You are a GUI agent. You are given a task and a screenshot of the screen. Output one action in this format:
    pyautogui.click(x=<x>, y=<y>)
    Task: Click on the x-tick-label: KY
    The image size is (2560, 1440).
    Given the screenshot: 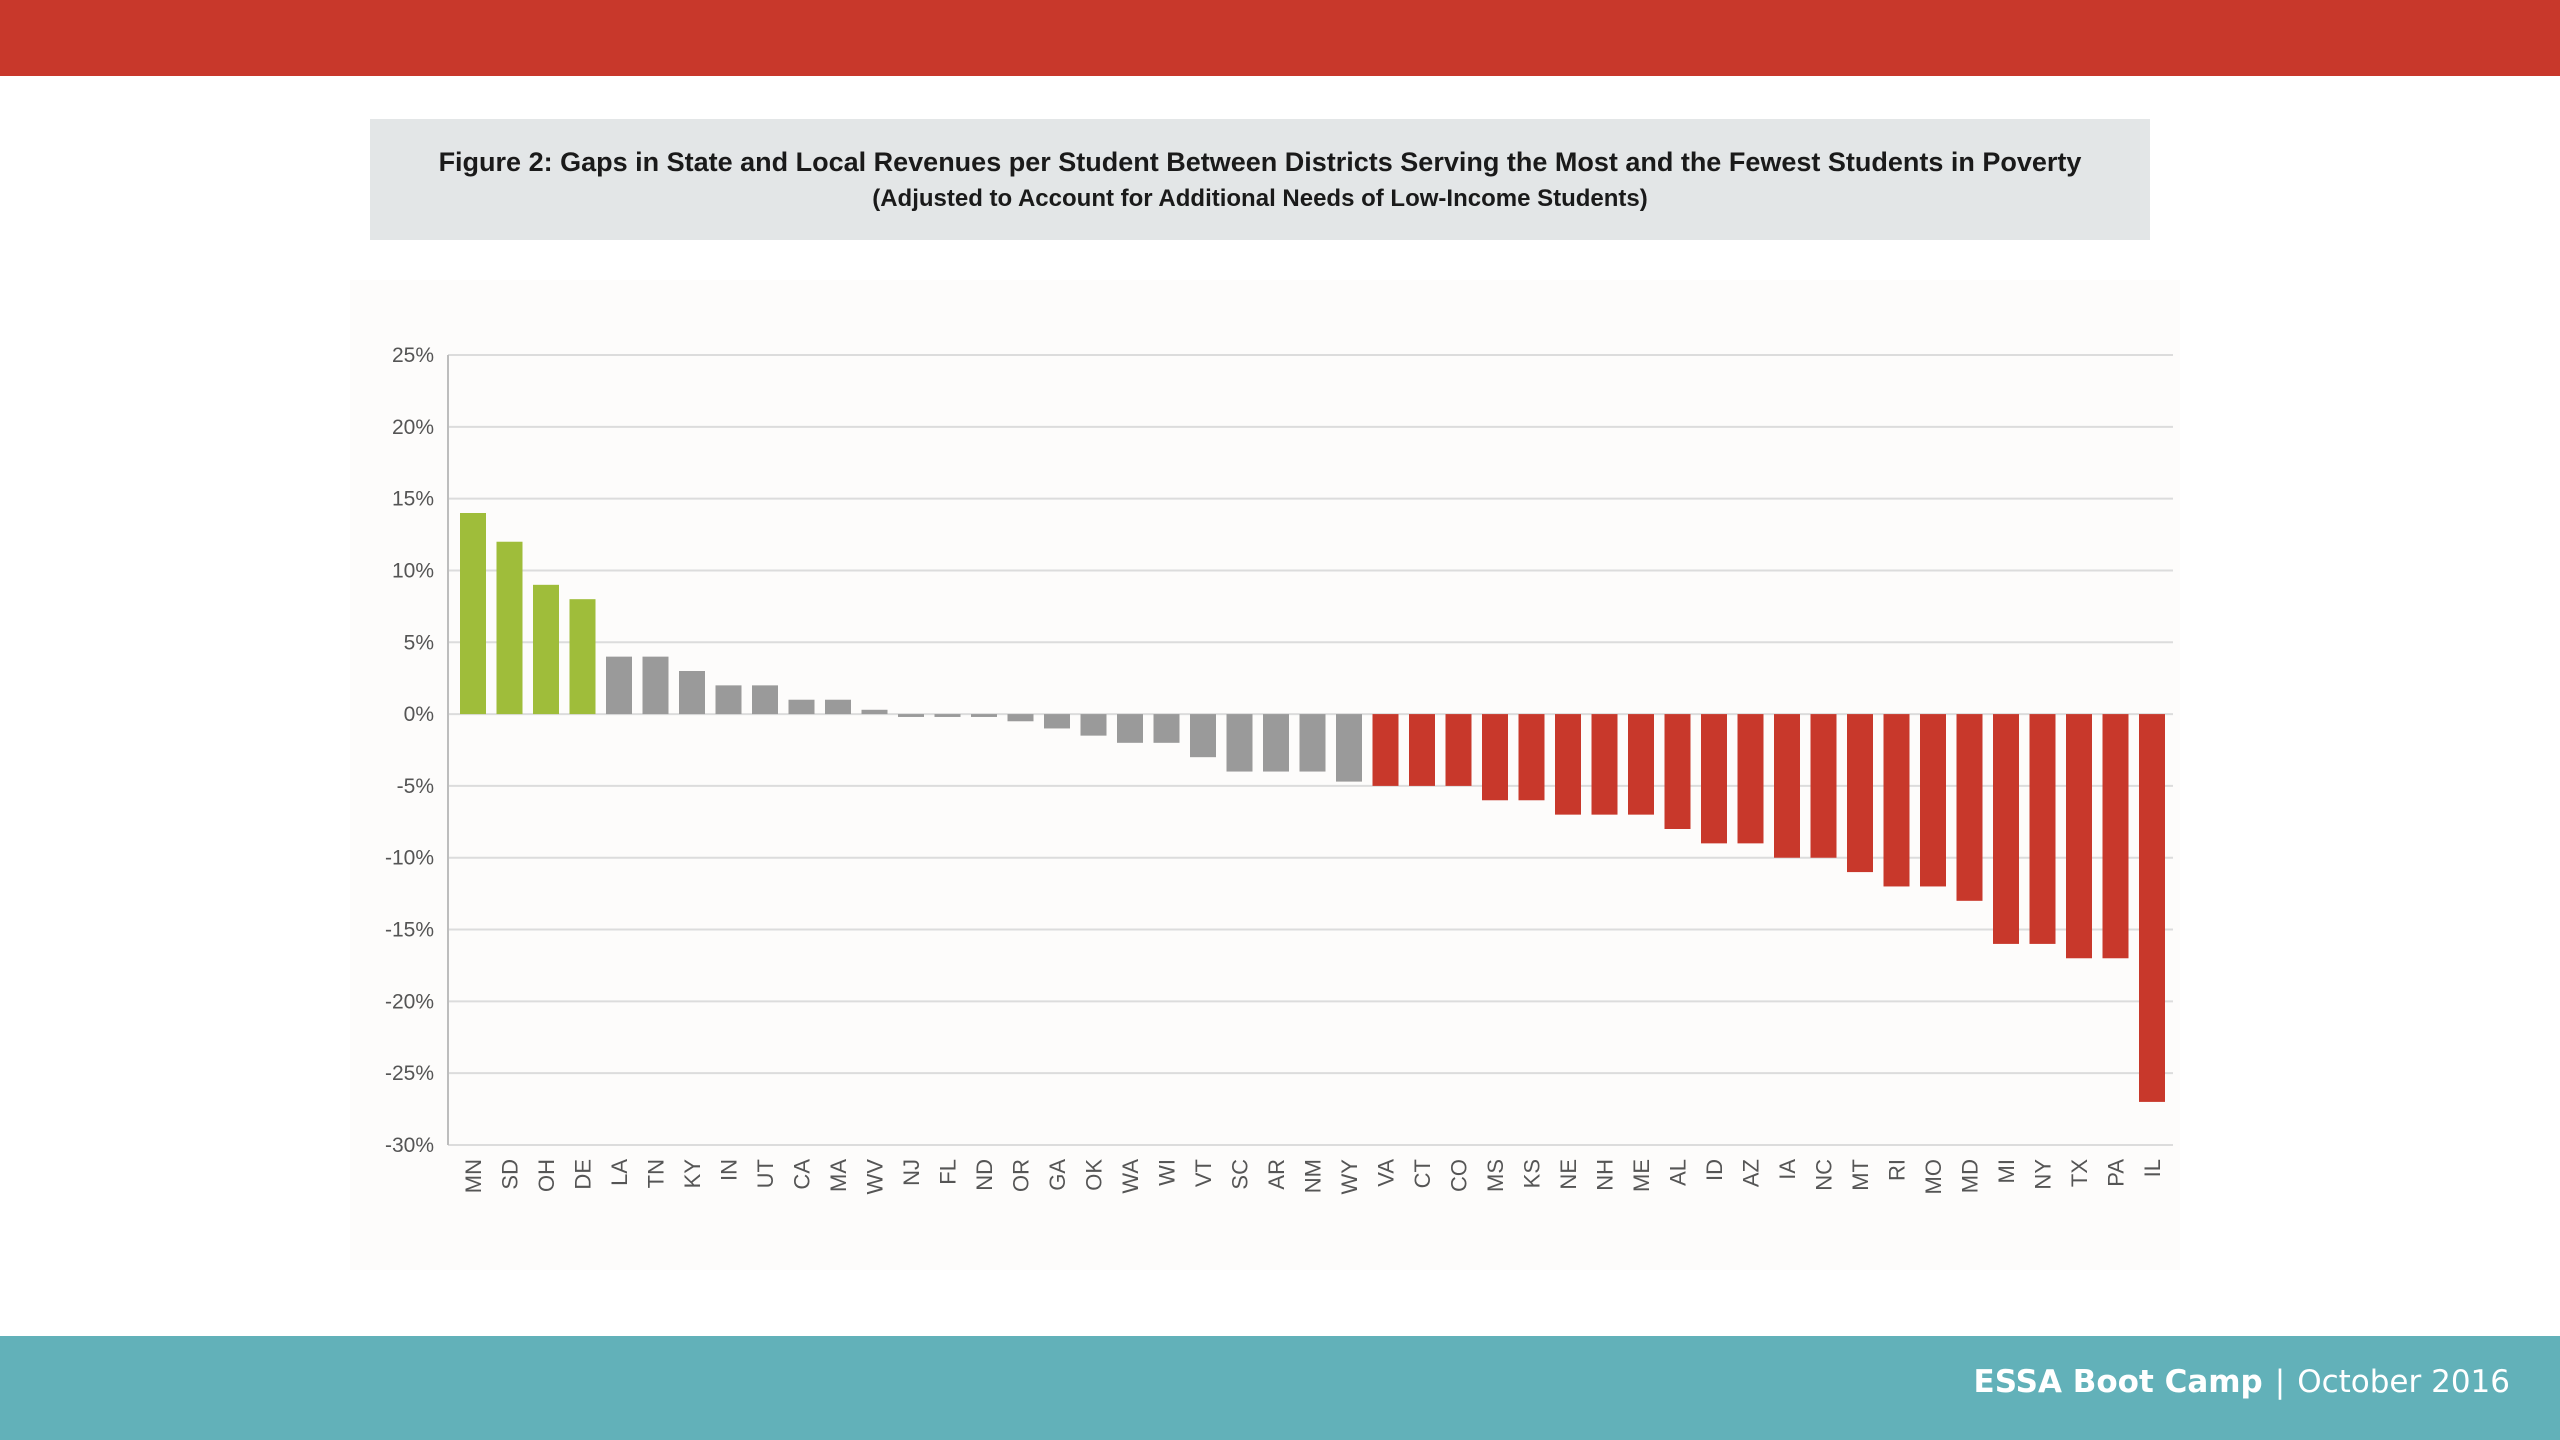 What is the action you would take?
    pyautogui.click(x=692, y=1174)
    